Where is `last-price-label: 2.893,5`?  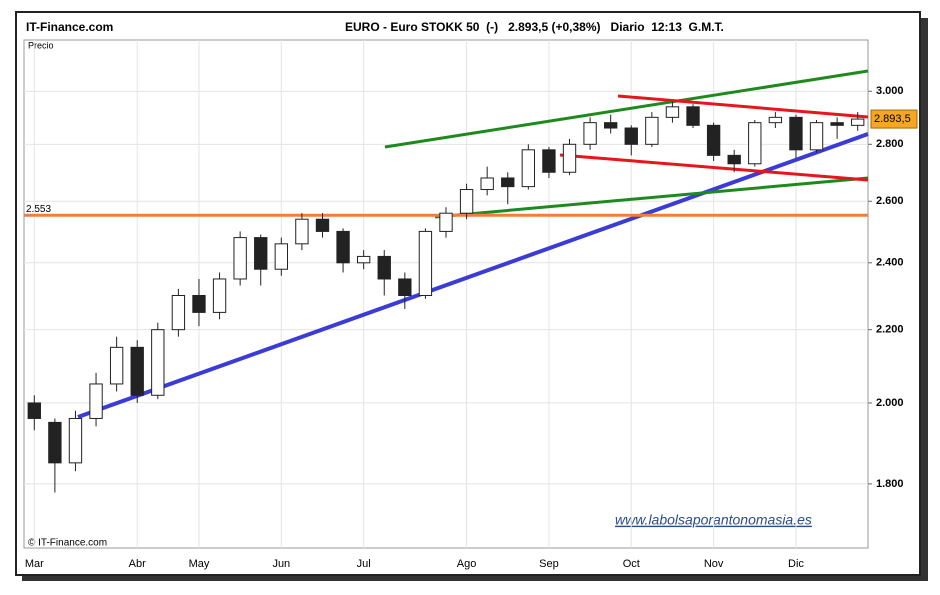
last-price-label: 2.893,5 is located at coordinates (892, 119).